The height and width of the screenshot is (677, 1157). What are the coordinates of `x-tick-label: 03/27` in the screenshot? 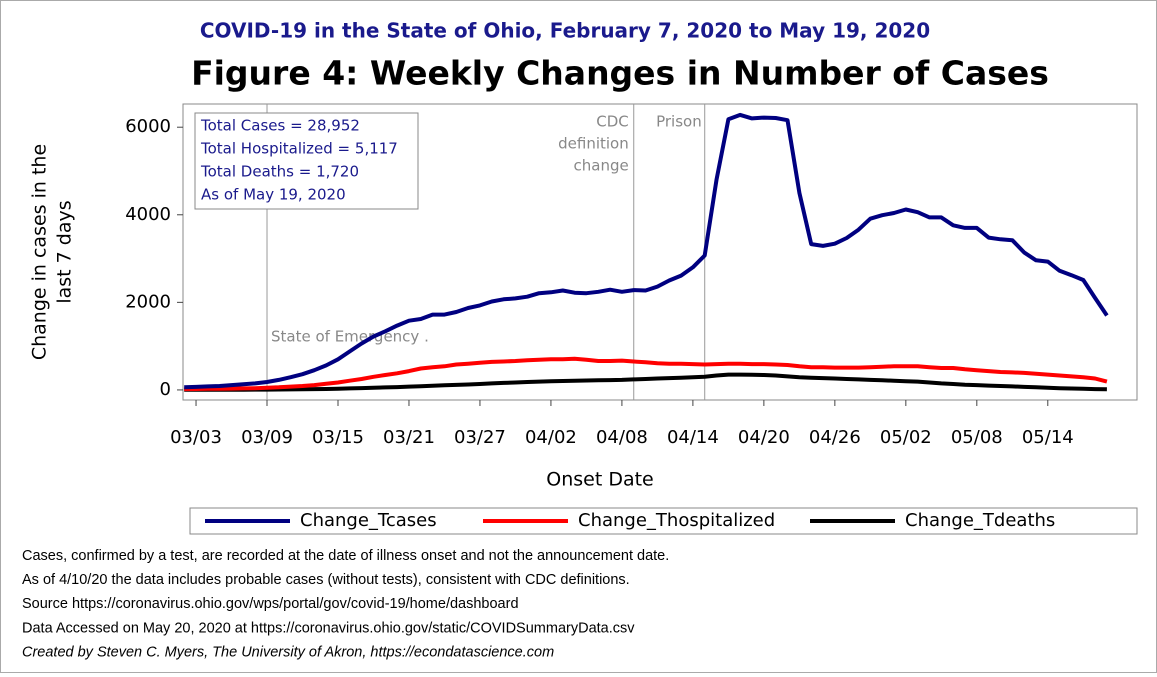 It's located at (480, 437).